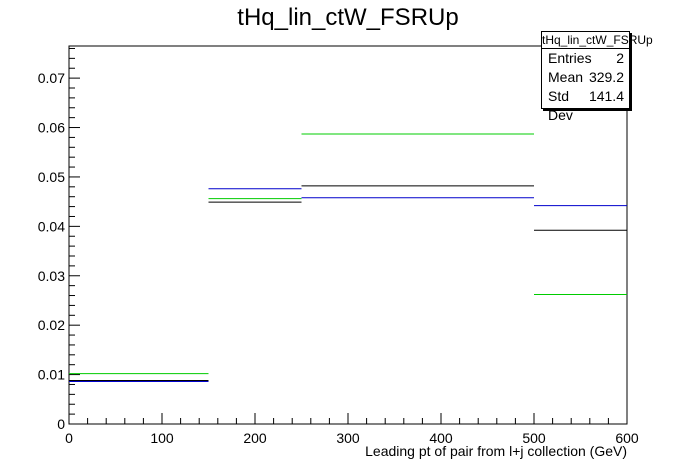 Image resolution: width=696 pixels, height=472 pixels. What do you see at coordinates (627, 438) in the screenshot?
I see `x-tick-label: 600` at bounding box center [627, 438].